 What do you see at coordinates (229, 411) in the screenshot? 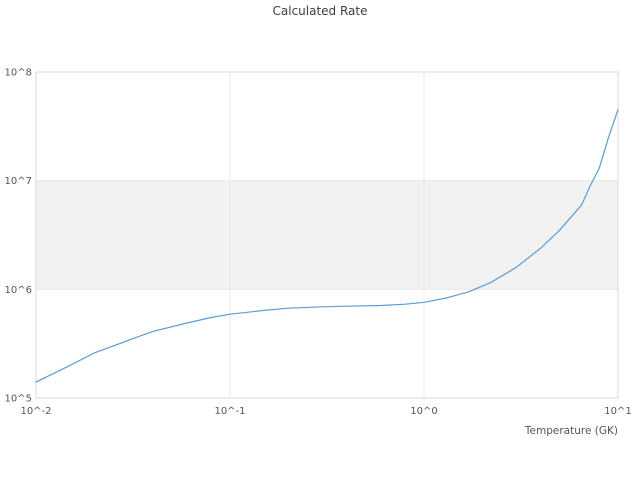
I see `x-tick-label: 10^-1` at bounding box center [229, 411].